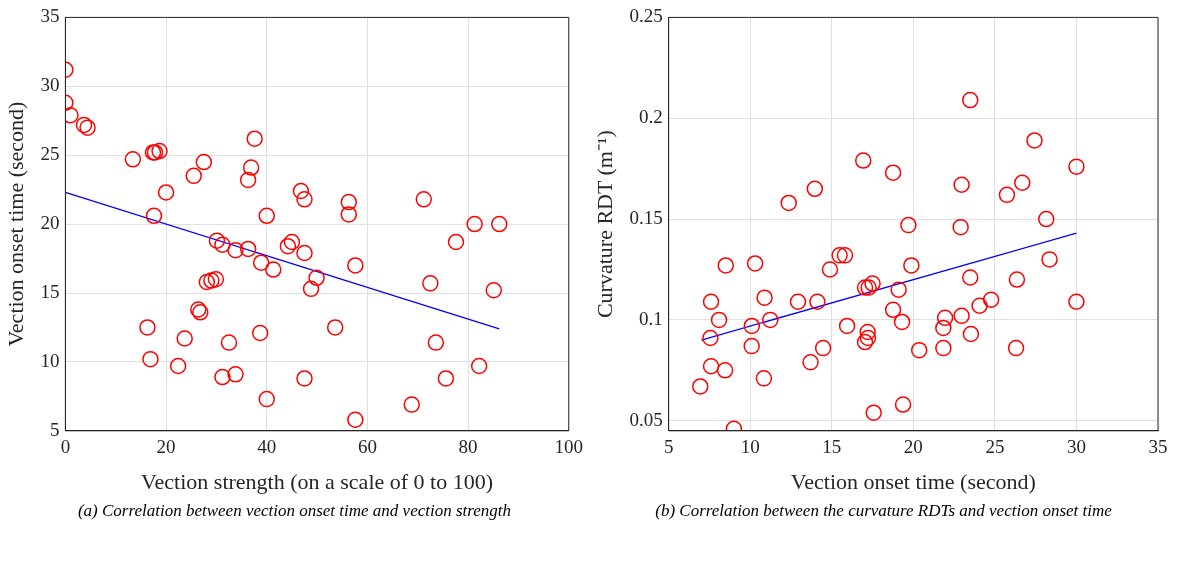 The height and width of the screenshot is (574, 1178). I want to click on x-axis-title: Vection strength (on a scale of 0 to 100), so click(317, 481).